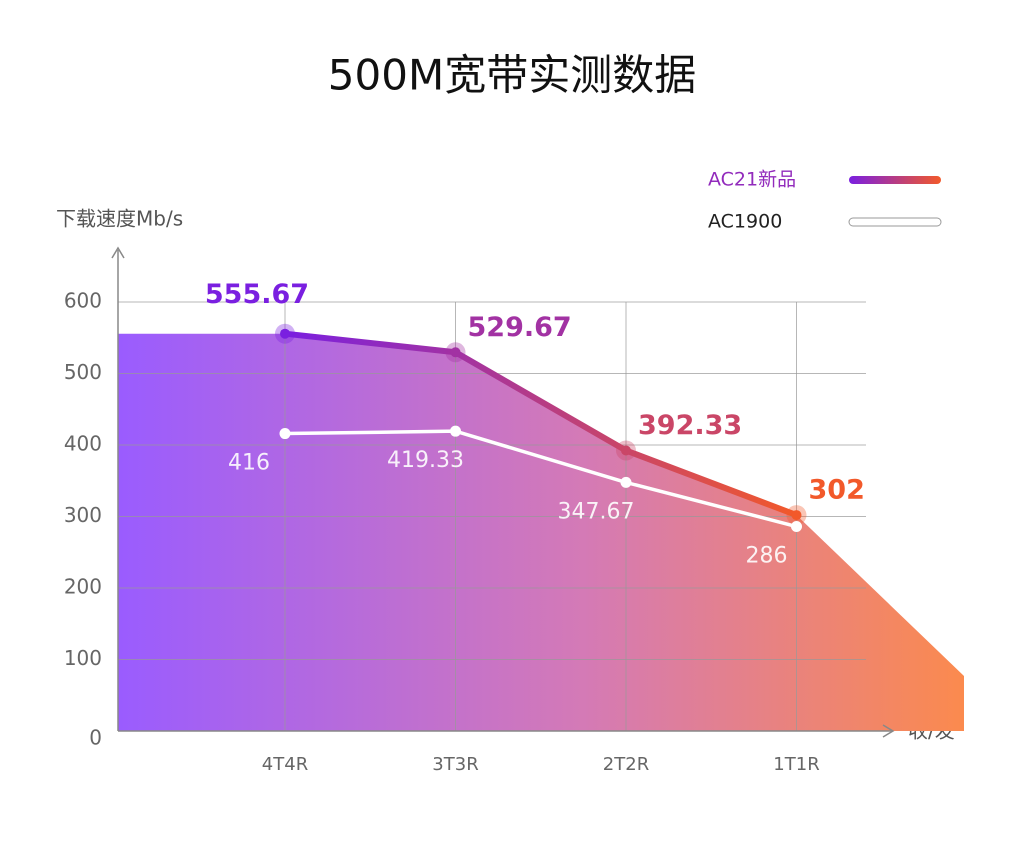 This screenshot has width=1024, height=862. What do you see at coordinates (83, 301) in the screenshot?
I see `y-tick-label: 600` at bounding box center [83, 301].